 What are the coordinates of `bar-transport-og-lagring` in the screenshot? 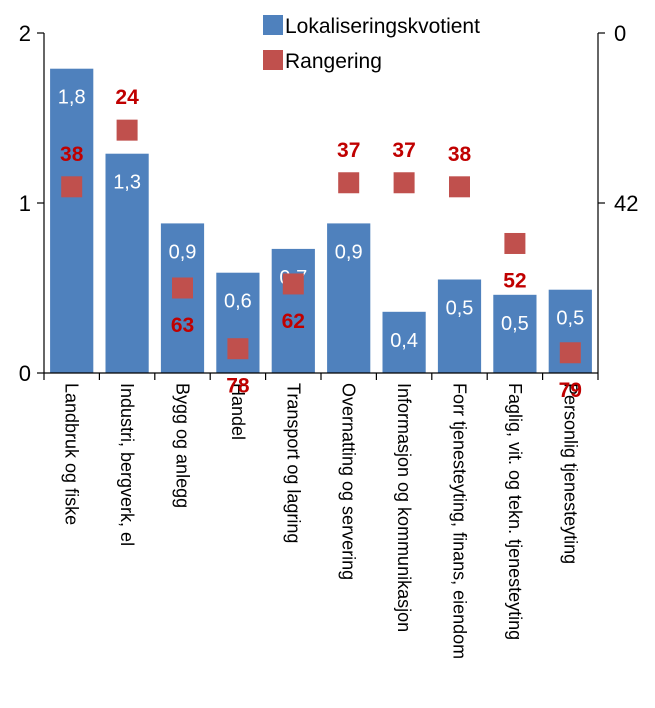 It's located at (293, 310).